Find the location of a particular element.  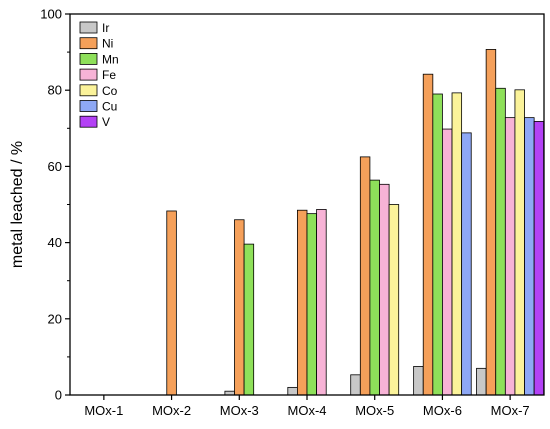

y-axis-label: metal leached / % is located at coordinates (17, 204).